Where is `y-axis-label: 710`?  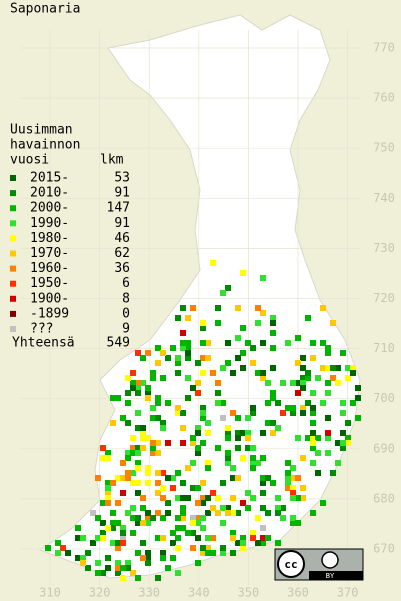 y-axis-label: 710 is located at coordinates (384, 348).